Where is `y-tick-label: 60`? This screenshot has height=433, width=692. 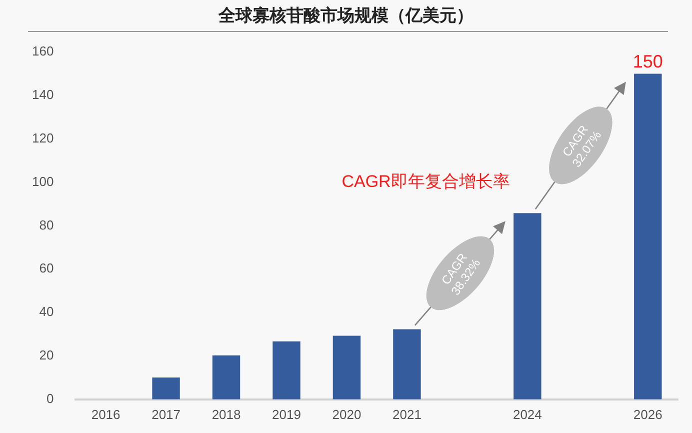
y-tick-label: 60 is located at coordinates (46, 268).